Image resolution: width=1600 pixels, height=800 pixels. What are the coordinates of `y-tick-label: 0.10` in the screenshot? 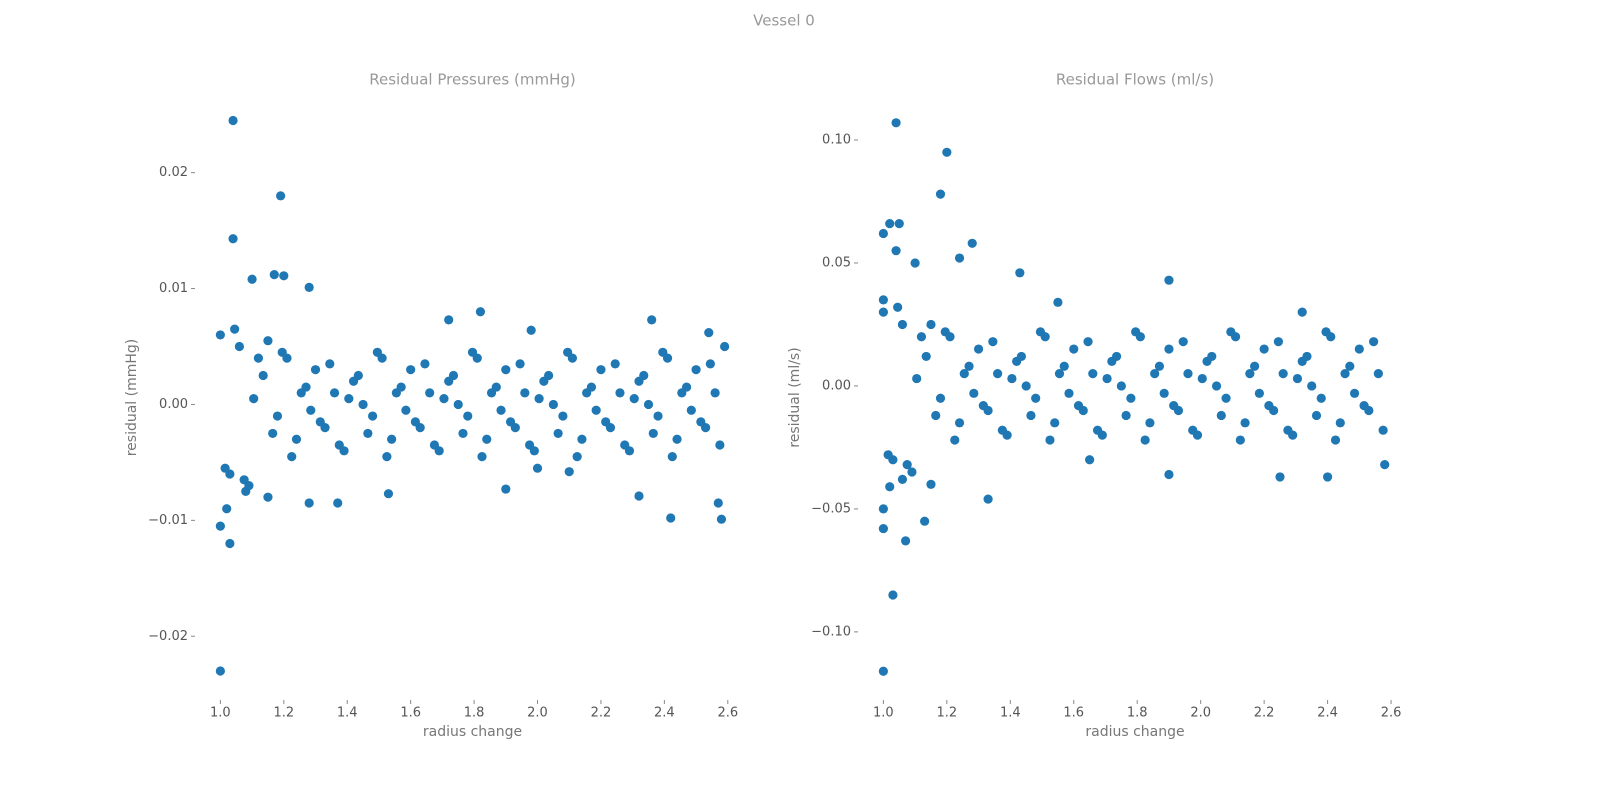 It's located at (836, 140).